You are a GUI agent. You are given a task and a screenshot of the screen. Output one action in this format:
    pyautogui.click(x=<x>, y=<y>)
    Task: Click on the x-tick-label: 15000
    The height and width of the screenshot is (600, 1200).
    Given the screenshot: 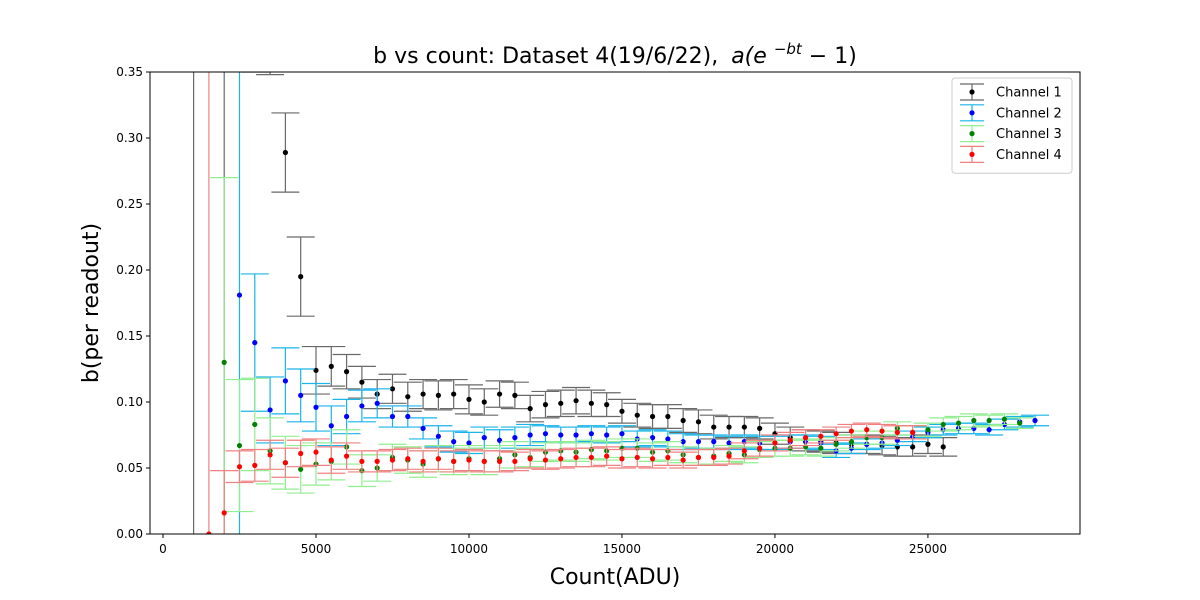 What is the action you would take?
    pyautogui.click(x=622, y=549)
    